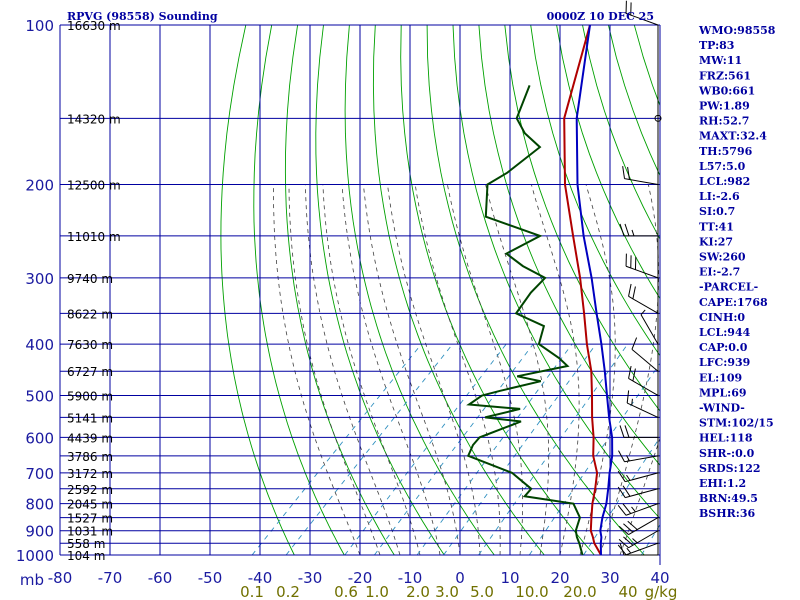 This screenshot has width=800, height=600. Describe the element at coordinates (724, 181) in the screenshot. I see `sounding-index: LCL:982` at that location.